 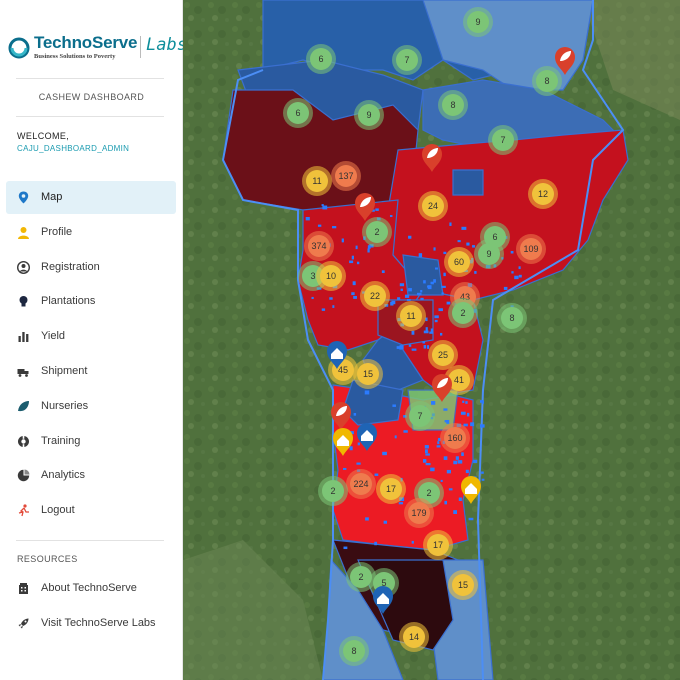 What do you see at coordinates (91, 406) in the screenshot?
I see `nav-item-nurseries: Nurseries` at bounding box center [91, 406].